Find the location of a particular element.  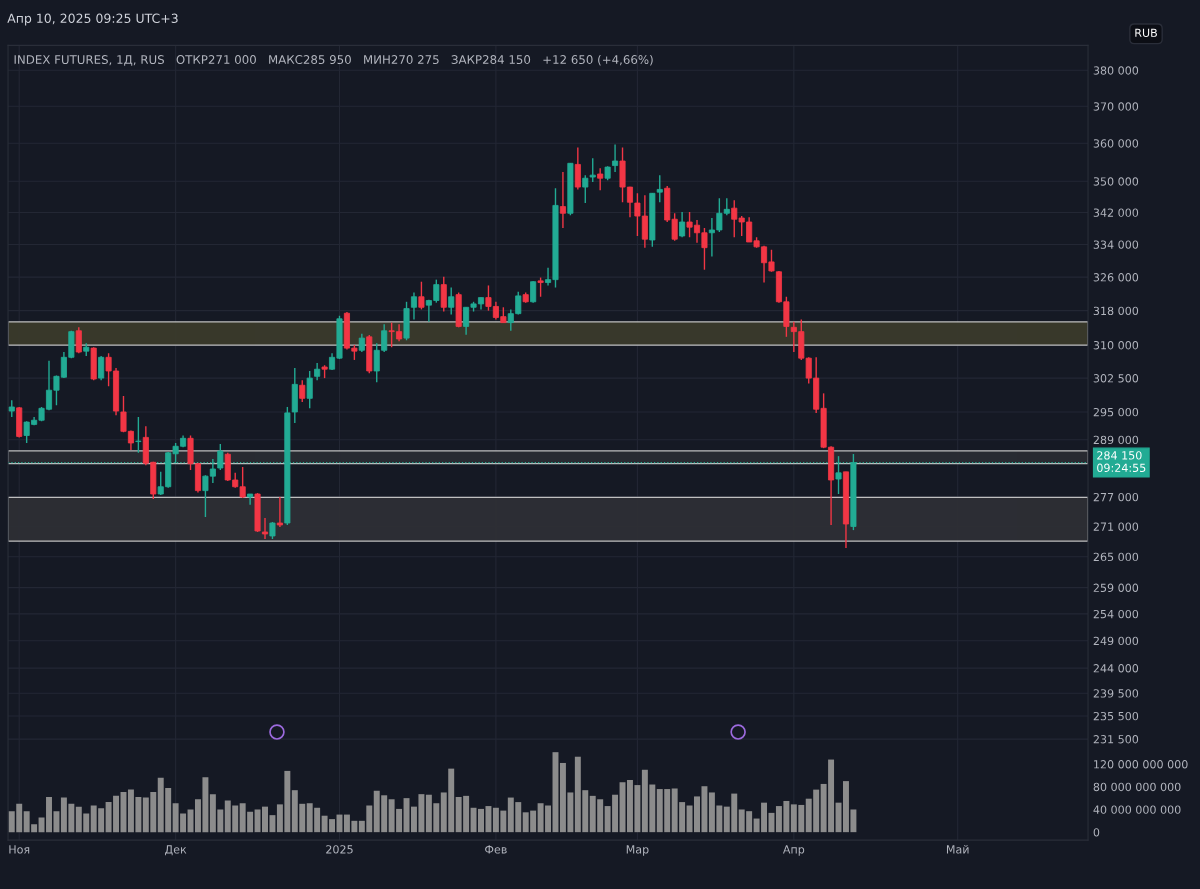

y-tick-label: 380 000 is located at coordinates (1116, 70).